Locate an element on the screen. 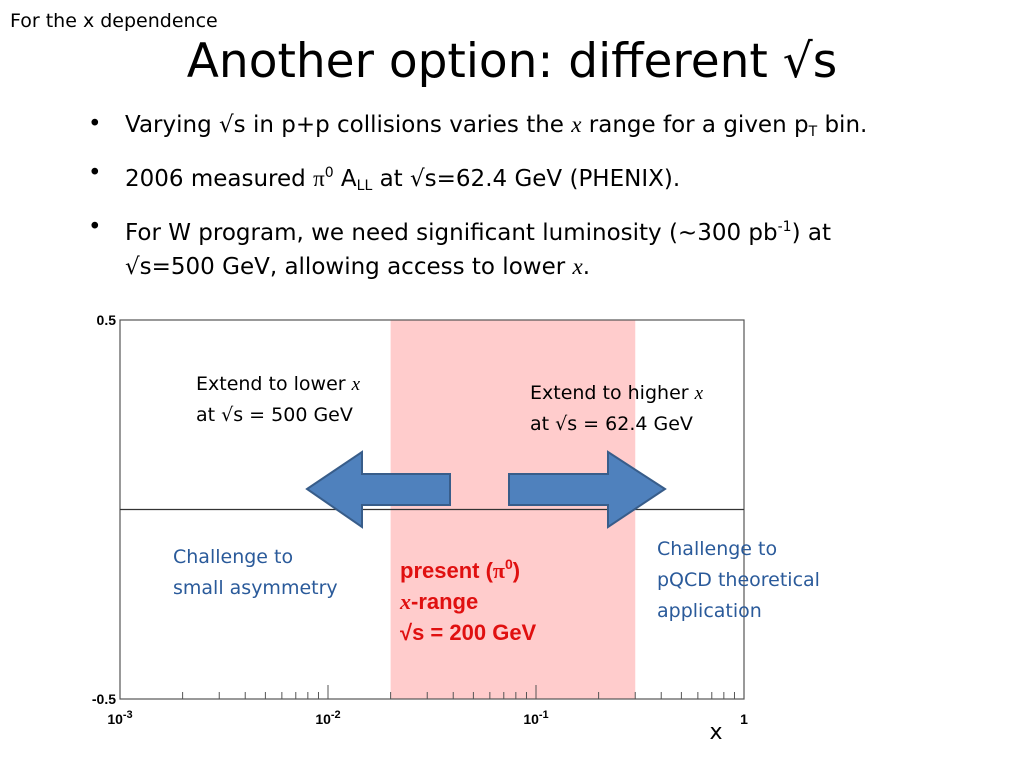  challenge-small-label: Challenge to small asymmetry is located at coordinates (255, 573).